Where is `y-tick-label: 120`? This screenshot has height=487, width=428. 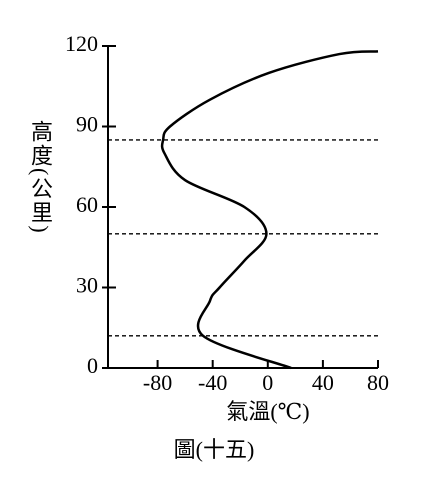
y-tick-label: 120 is located at coordinates (81, 43).